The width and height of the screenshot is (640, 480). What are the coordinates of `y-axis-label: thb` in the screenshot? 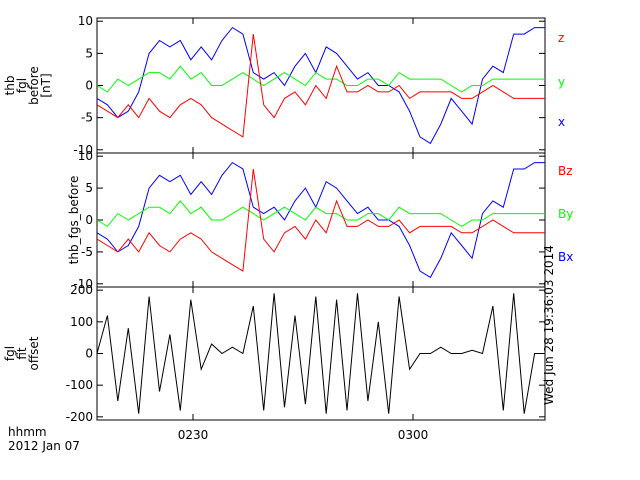 It's located at (10, 86).